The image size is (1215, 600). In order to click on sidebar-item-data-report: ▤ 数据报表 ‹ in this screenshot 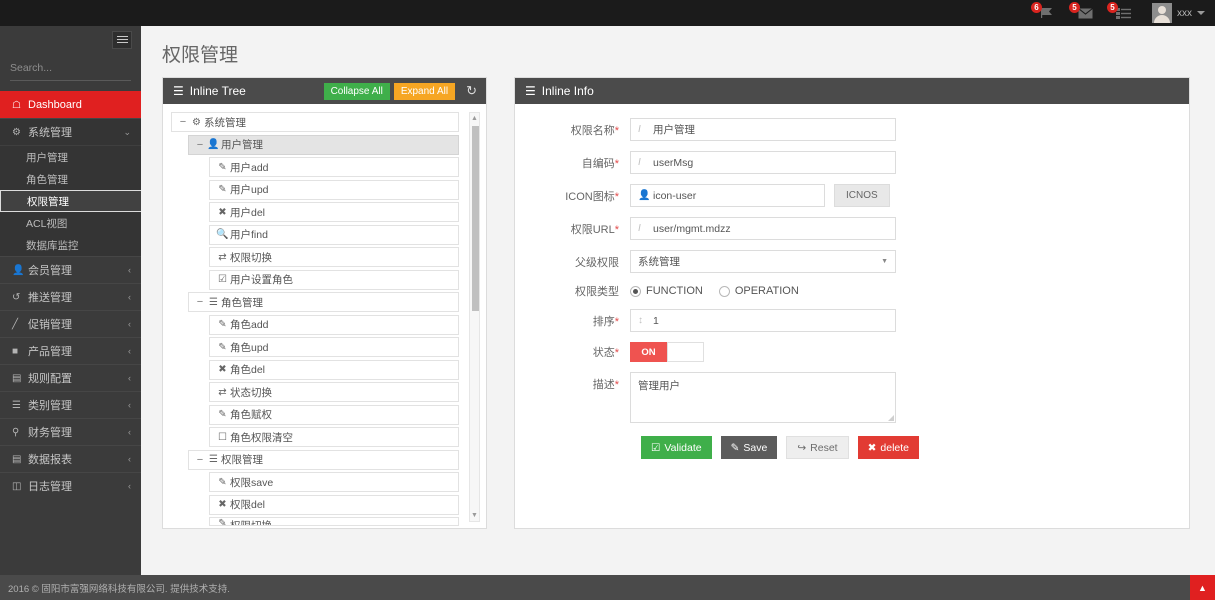, I will do `click(70, 458)`.